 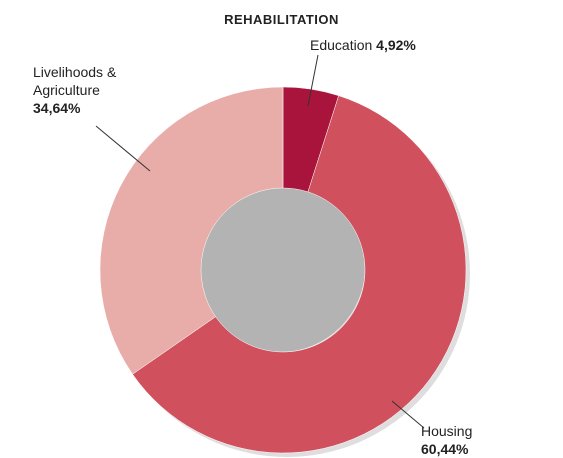 I want to click on chart-title: REHABILITATION, so click(x=281, y=19).